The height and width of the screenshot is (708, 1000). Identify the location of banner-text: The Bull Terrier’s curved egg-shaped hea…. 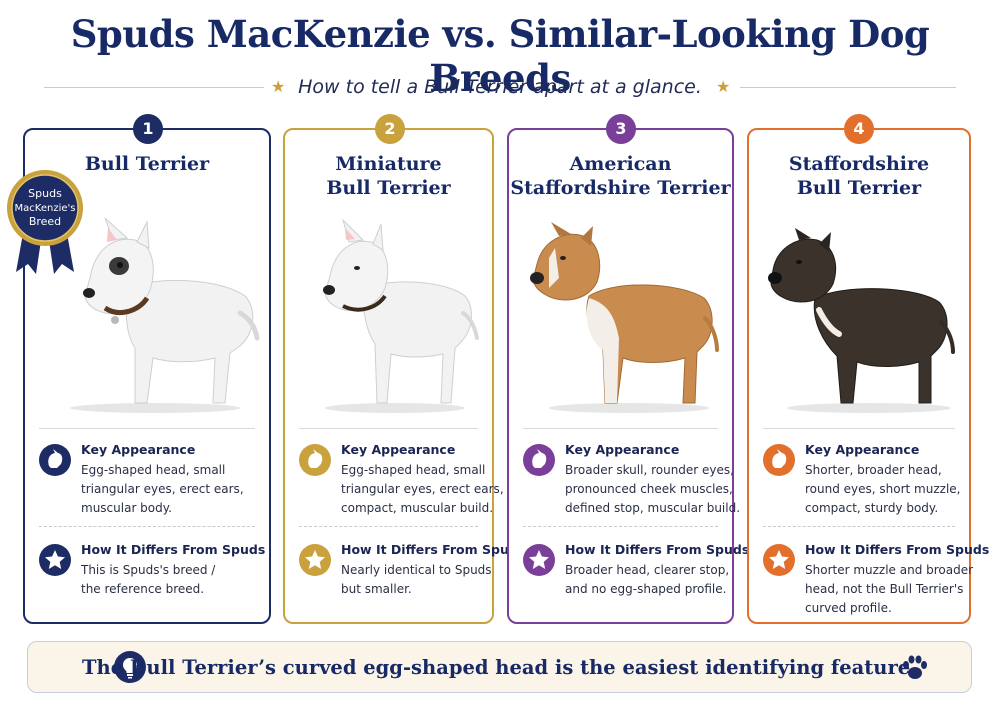
(499, 667).